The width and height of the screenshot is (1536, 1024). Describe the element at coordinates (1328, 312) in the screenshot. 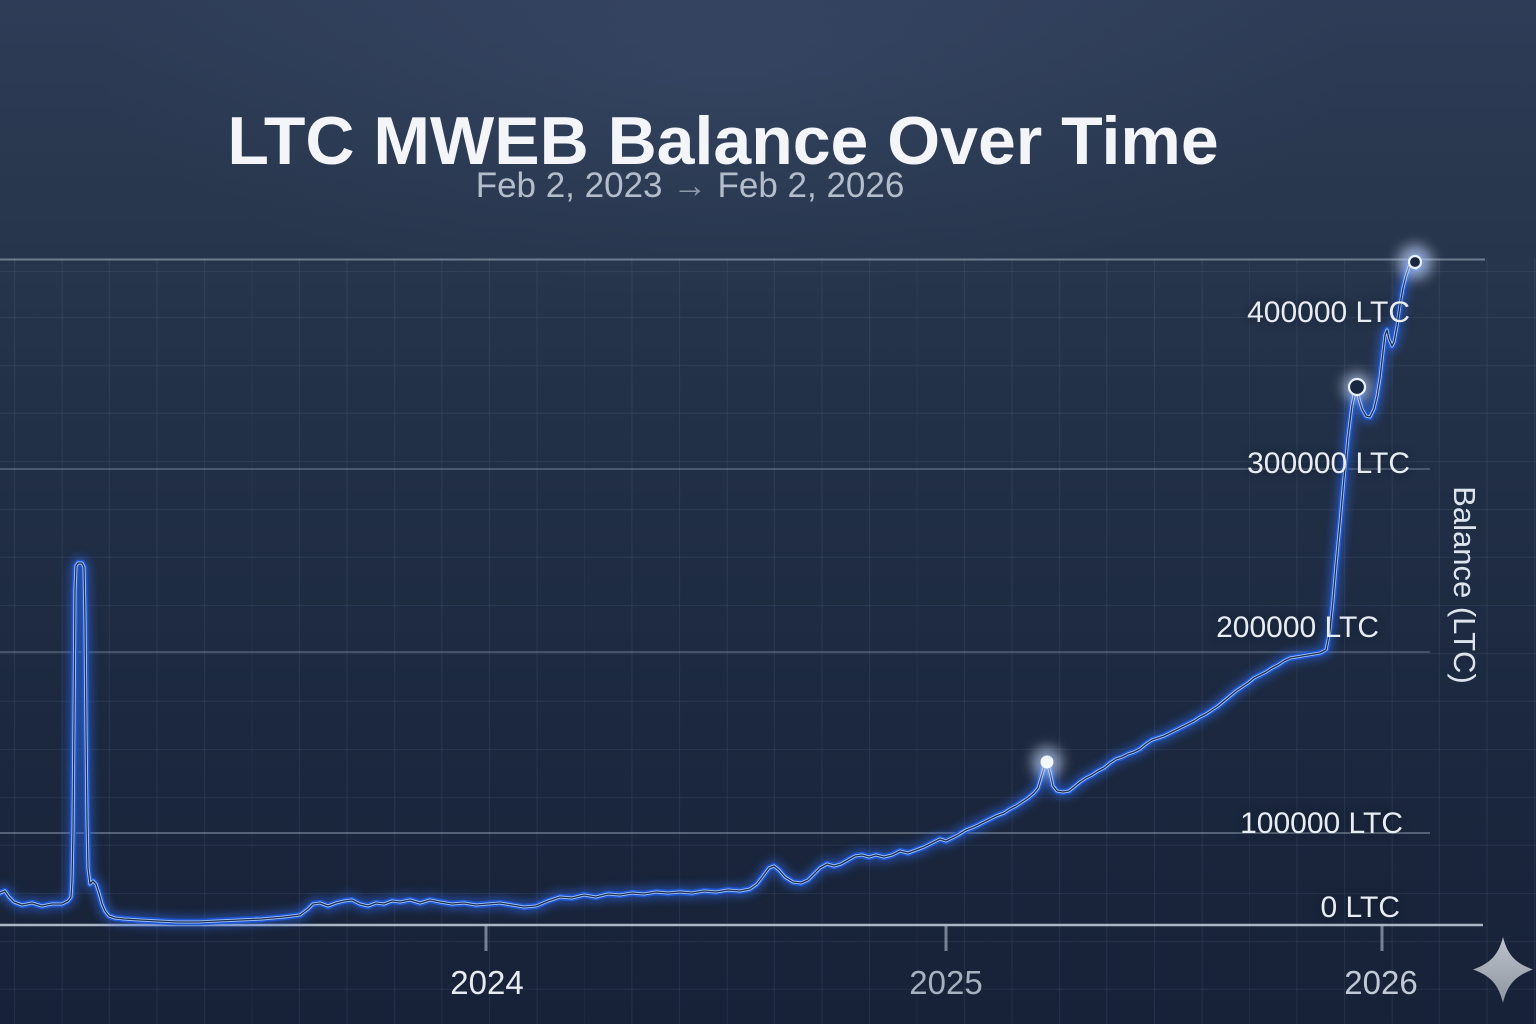

I see `y-tick-label-400000: 400000 LTC` at that location.